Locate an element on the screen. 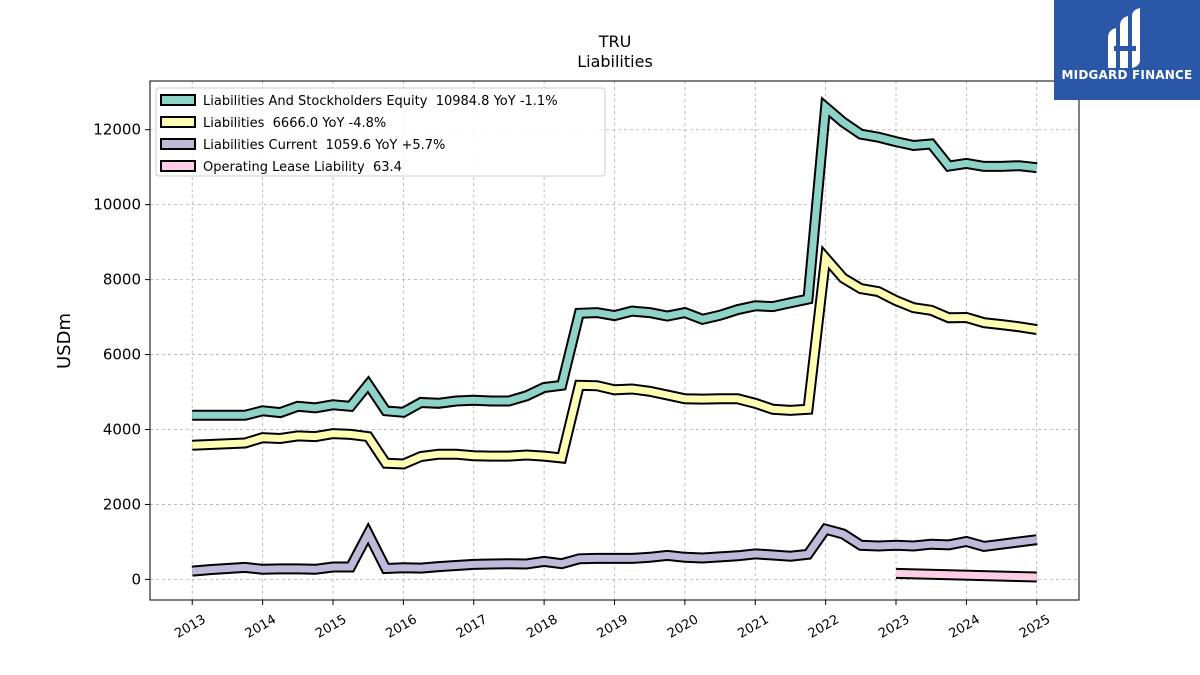 Image resolution: width=1200 pixels, height=675 pixels. x-tick-label: 2021 is located at coordinates (753, 627).